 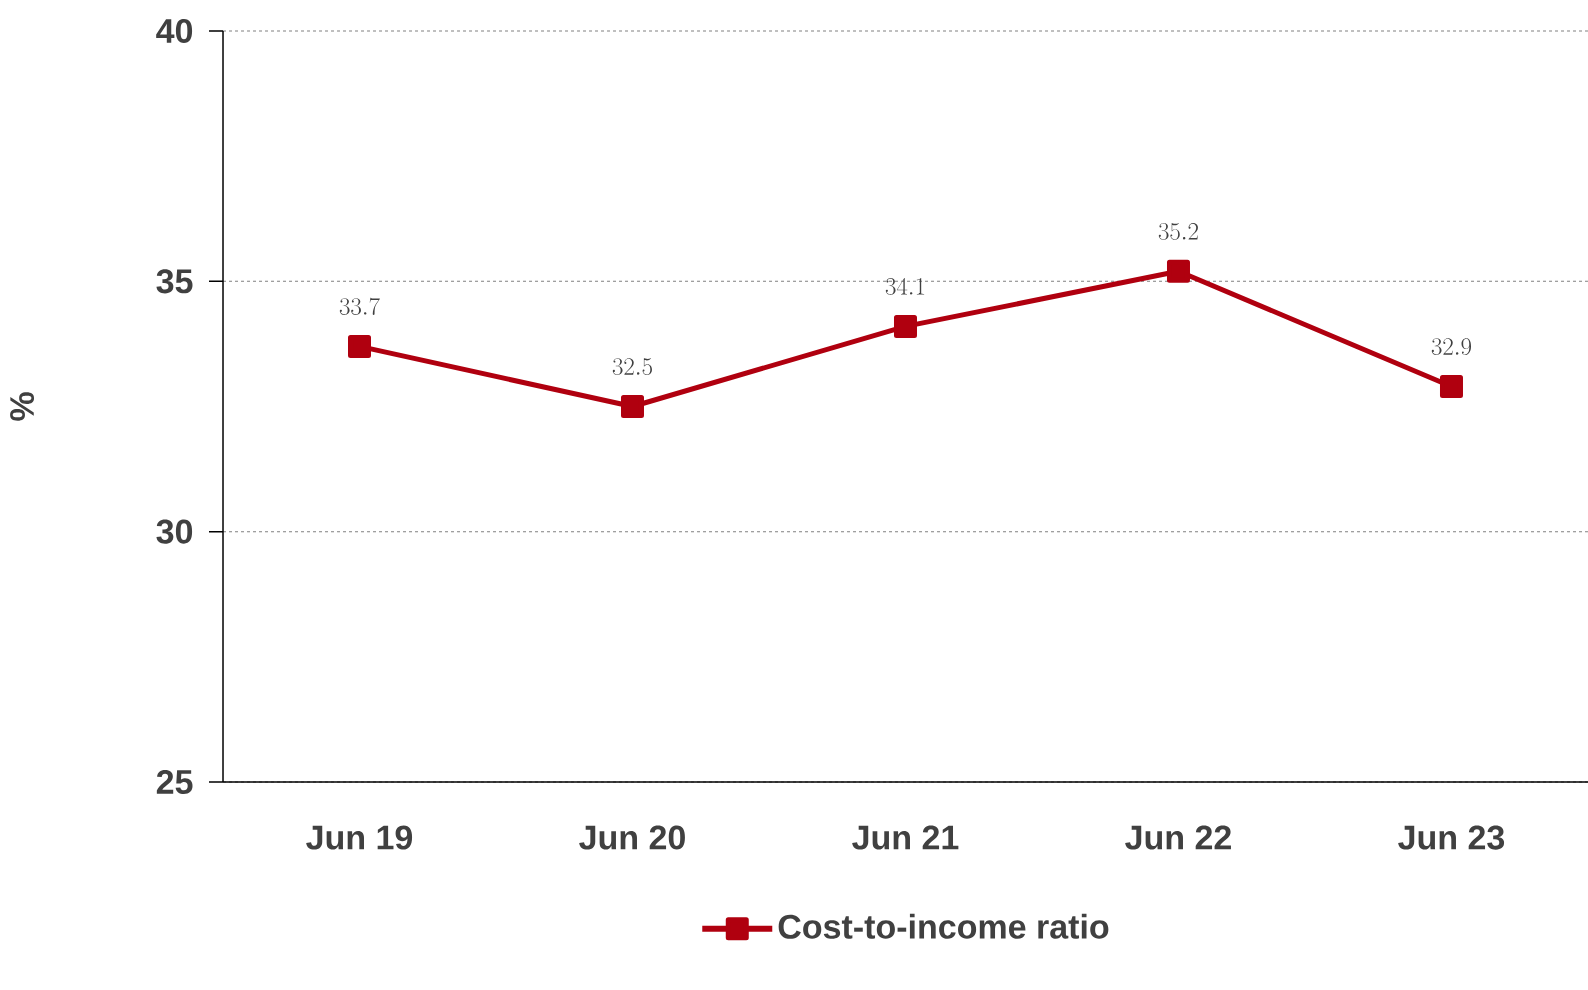 I want to click on x-tick-label: Jun 22, so click(x=1178, y=837).